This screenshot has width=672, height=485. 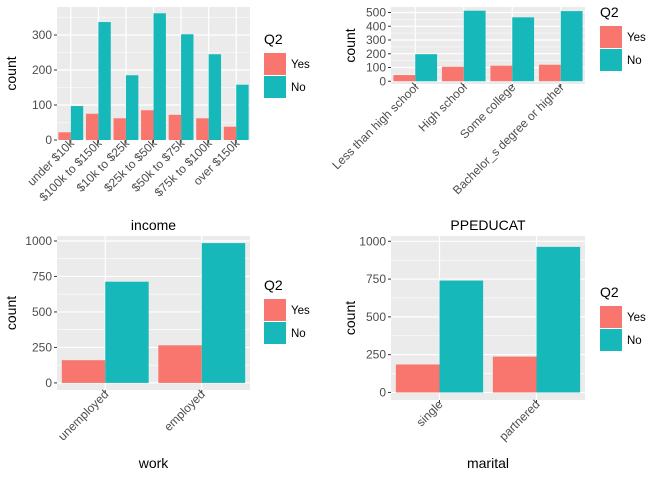 What do you see at coordinates (83, 415) in the screenshot?
I see `x-tick-label: unemployed` at bounding box center [83, 415].